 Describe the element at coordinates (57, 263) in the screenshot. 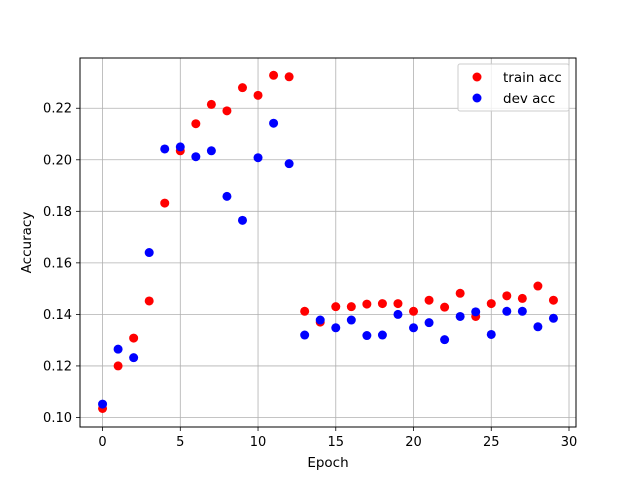

I see `y-tick-label: 0.16` at that location.